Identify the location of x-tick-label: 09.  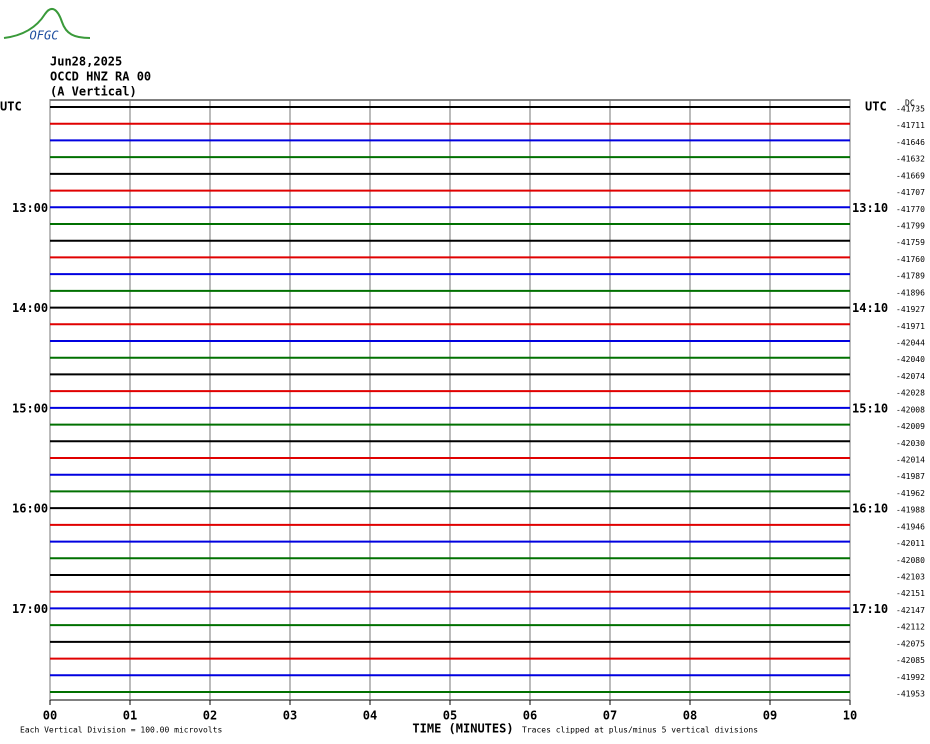
(770, 716).